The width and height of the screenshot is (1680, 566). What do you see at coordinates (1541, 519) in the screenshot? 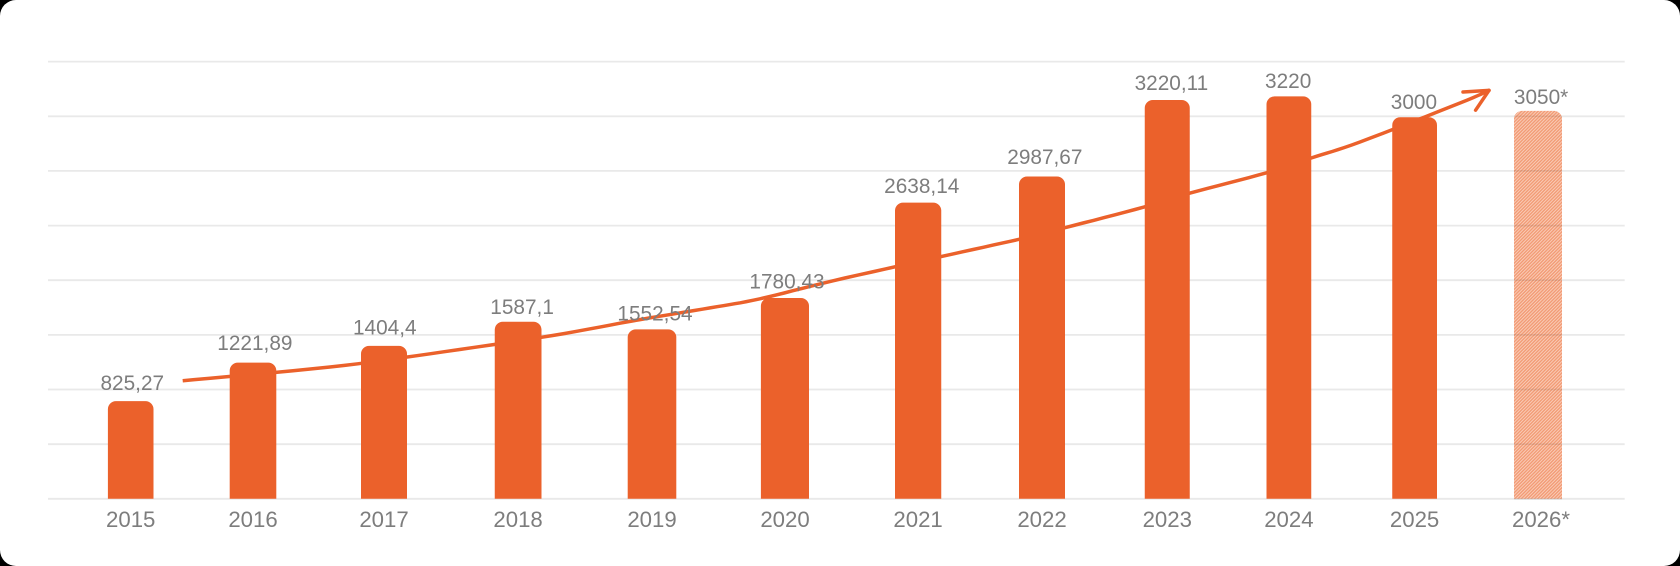
I see `svg-text: 2026*` at bounding box center [1541, 519].